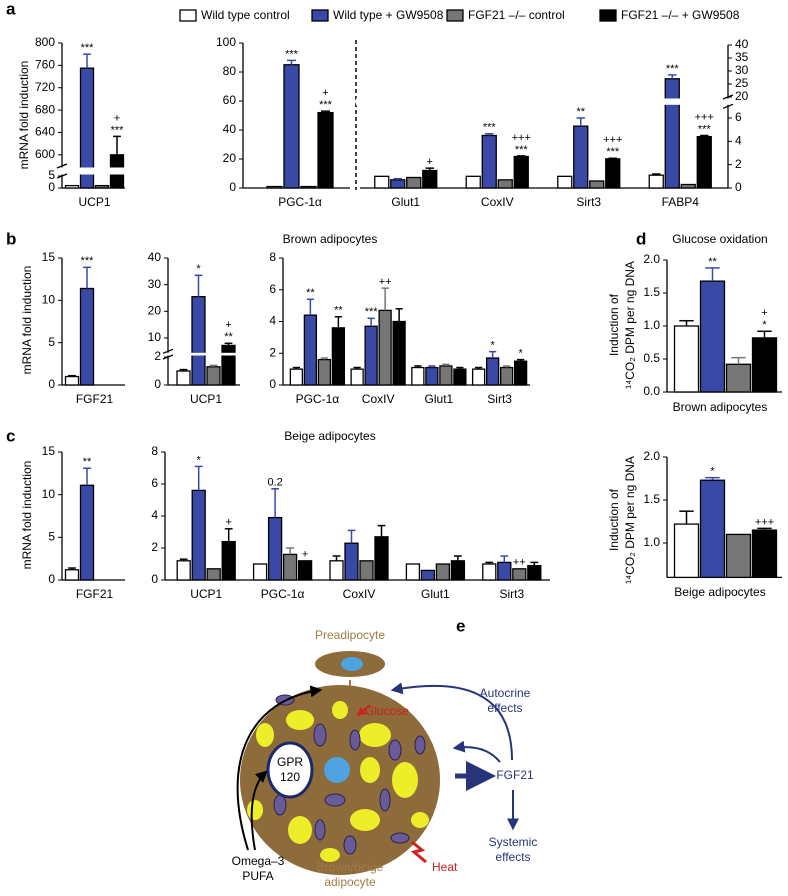 This screenshot has height=896, width=788. What do you see at coordinates (11, 9) in the screenshot?
I see `panel-label: a` at bounding box center [11, 9].